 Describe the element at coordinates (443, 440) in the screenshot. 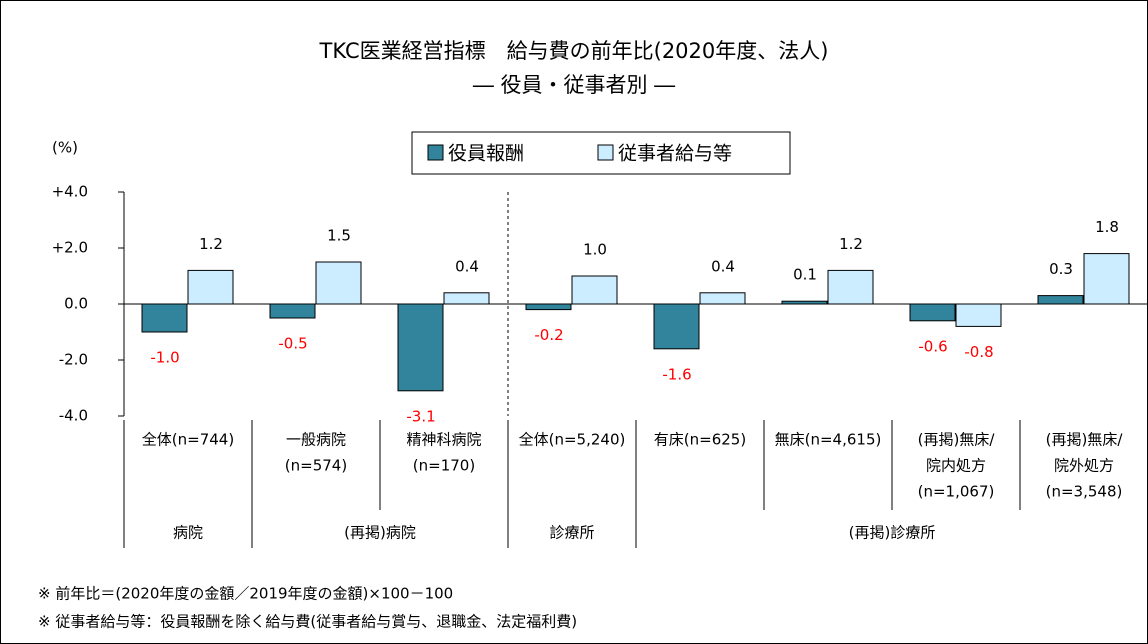

I see `x-tick-label: 精神科病院` at that location.